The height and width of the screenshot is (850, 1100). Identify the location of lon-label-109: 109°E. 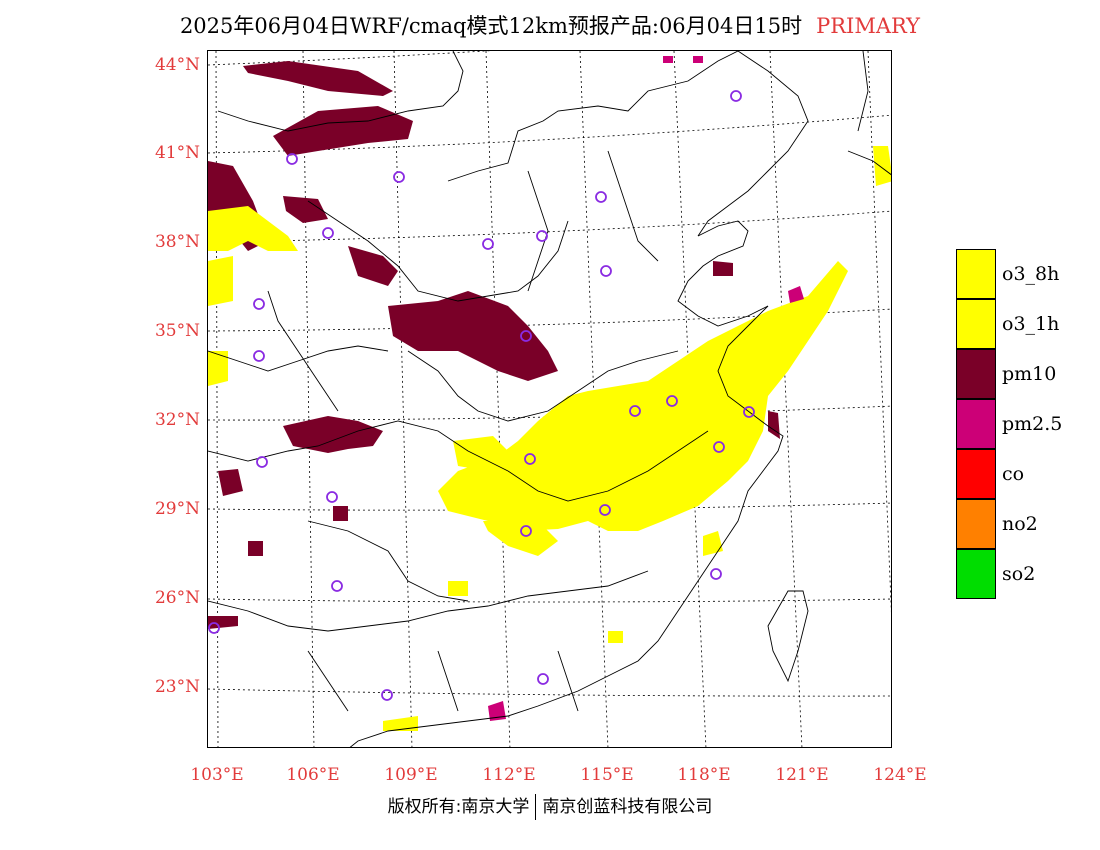
(411, 775).